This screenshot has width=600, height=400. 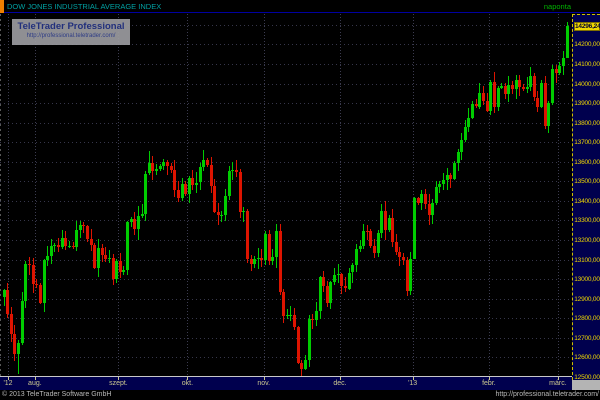 What do you see at coordinates (587, 358) in the screenshot?
I see `y-axis-label: 12600,00` at bounding box center [587, 358].